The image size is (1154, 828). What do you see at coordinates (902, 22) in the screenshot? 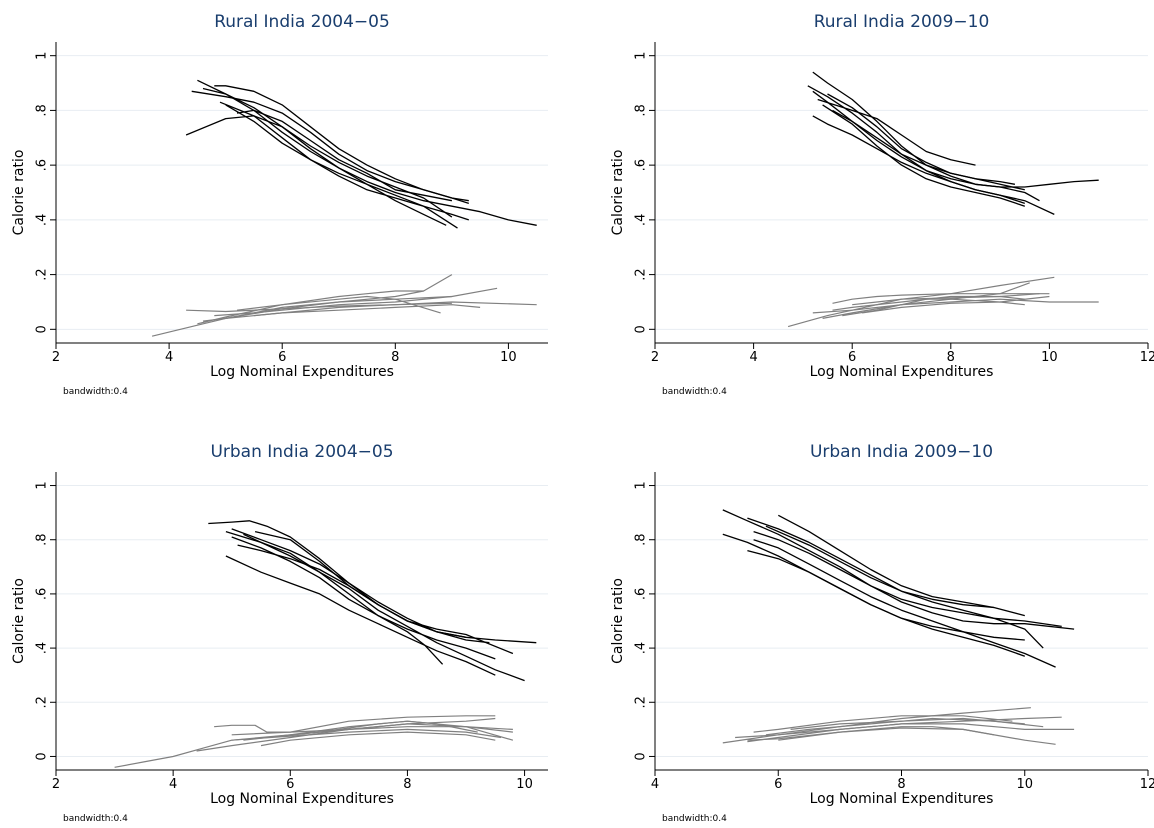
I see `chart-title: Rural India 2009−10` at bounding box center [902, 22].